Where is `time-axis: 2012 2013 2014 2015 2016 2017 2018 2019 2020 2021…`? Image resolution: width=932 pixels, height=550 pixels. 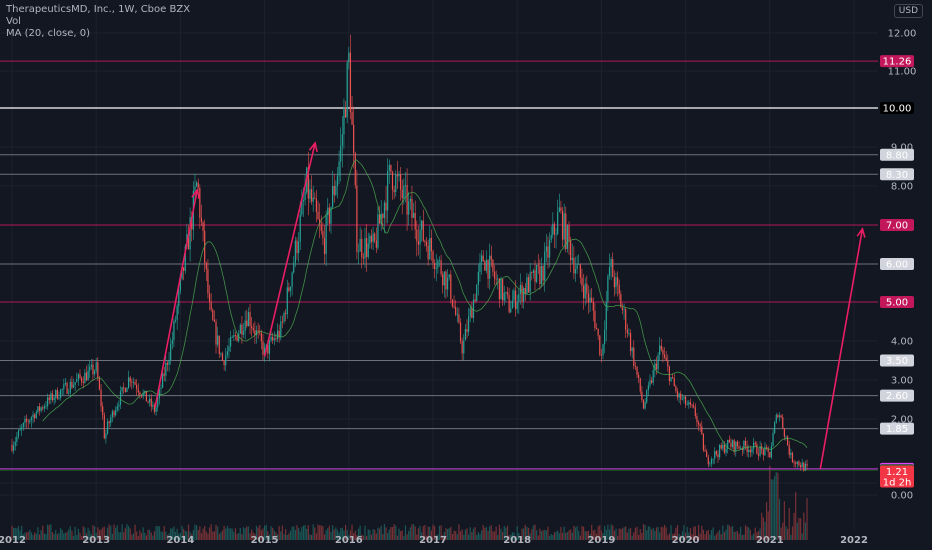 time-axis: 2012 2013 2014 2015 2016 2017 2018 2019 2020 2021… is located at coordinates (434, 540).